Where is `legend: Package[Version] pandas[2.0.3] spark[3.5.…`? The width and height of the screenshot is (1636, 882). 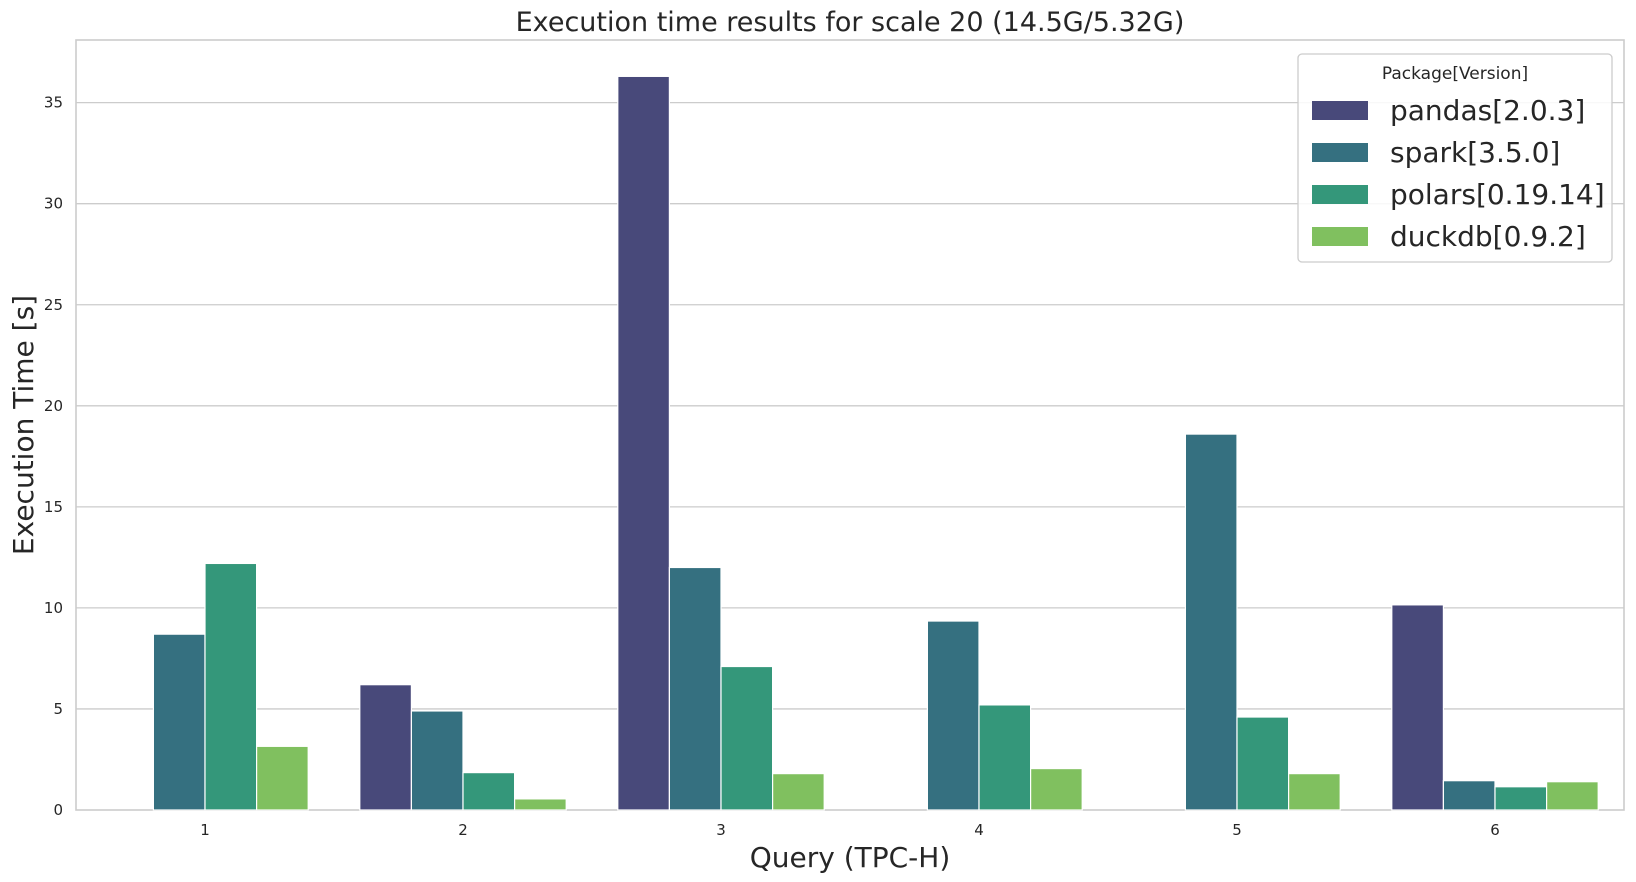
legend: Package[Version] pandas[2.0.3] spark[3.5.… is located at coordinates (1455, 158).